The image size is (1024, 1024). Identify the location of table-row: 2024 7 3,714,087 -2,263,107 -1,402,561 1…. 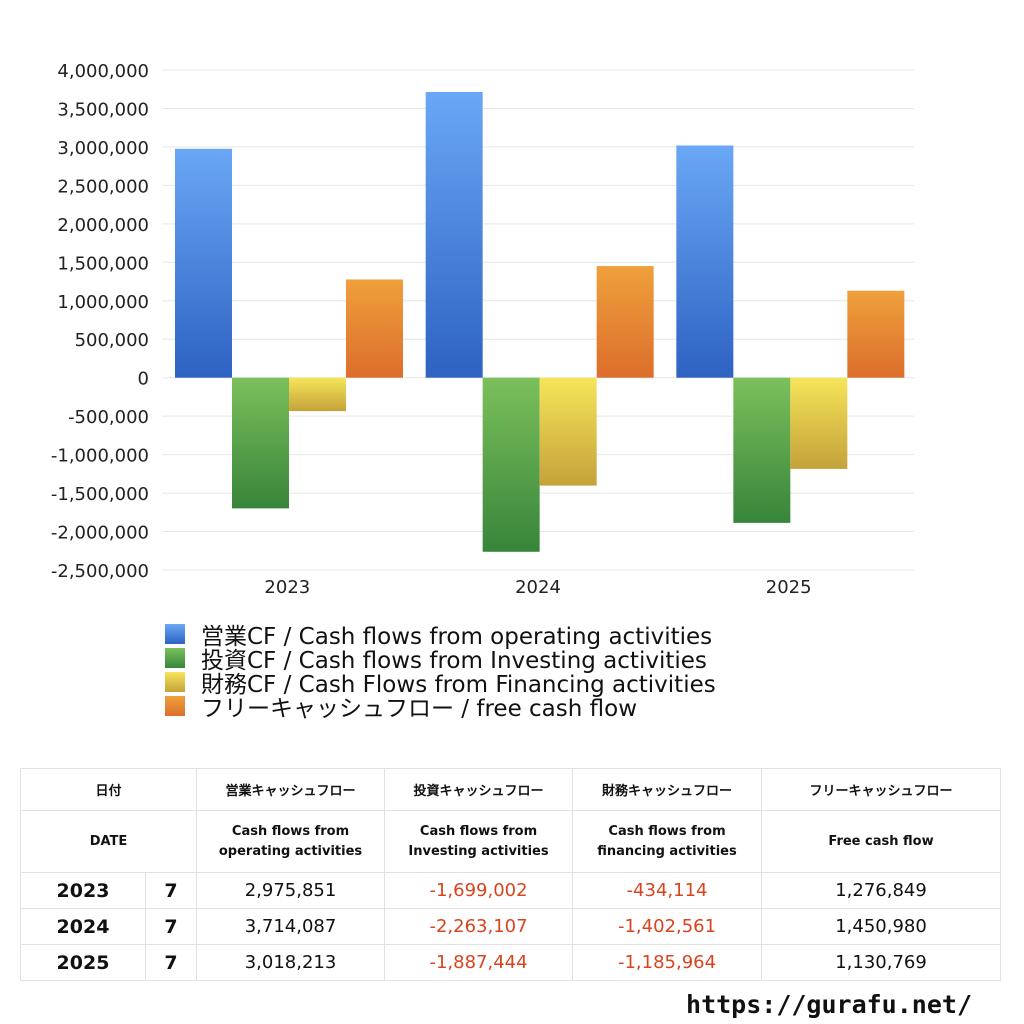
(511, 926).